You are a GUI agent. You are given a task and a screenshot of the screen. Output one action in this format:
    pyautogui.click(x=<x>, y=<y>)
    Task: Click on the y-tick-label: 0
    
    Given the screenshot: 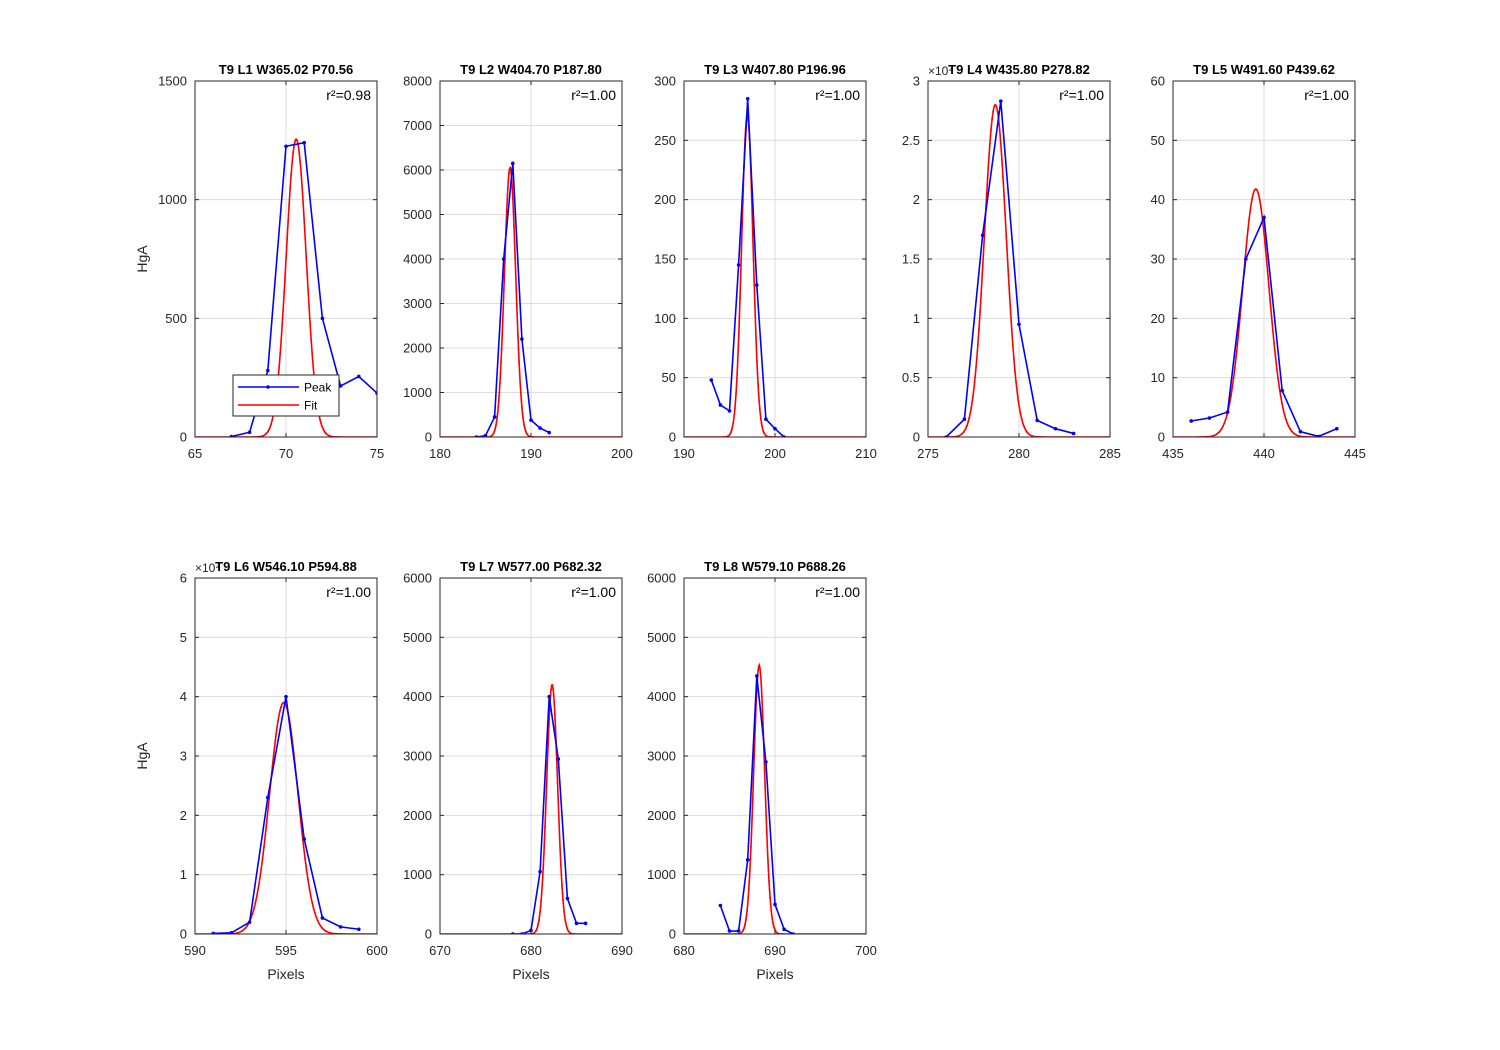 What is the action you would take?
    pyautogui.click(x=672, y=437)
    